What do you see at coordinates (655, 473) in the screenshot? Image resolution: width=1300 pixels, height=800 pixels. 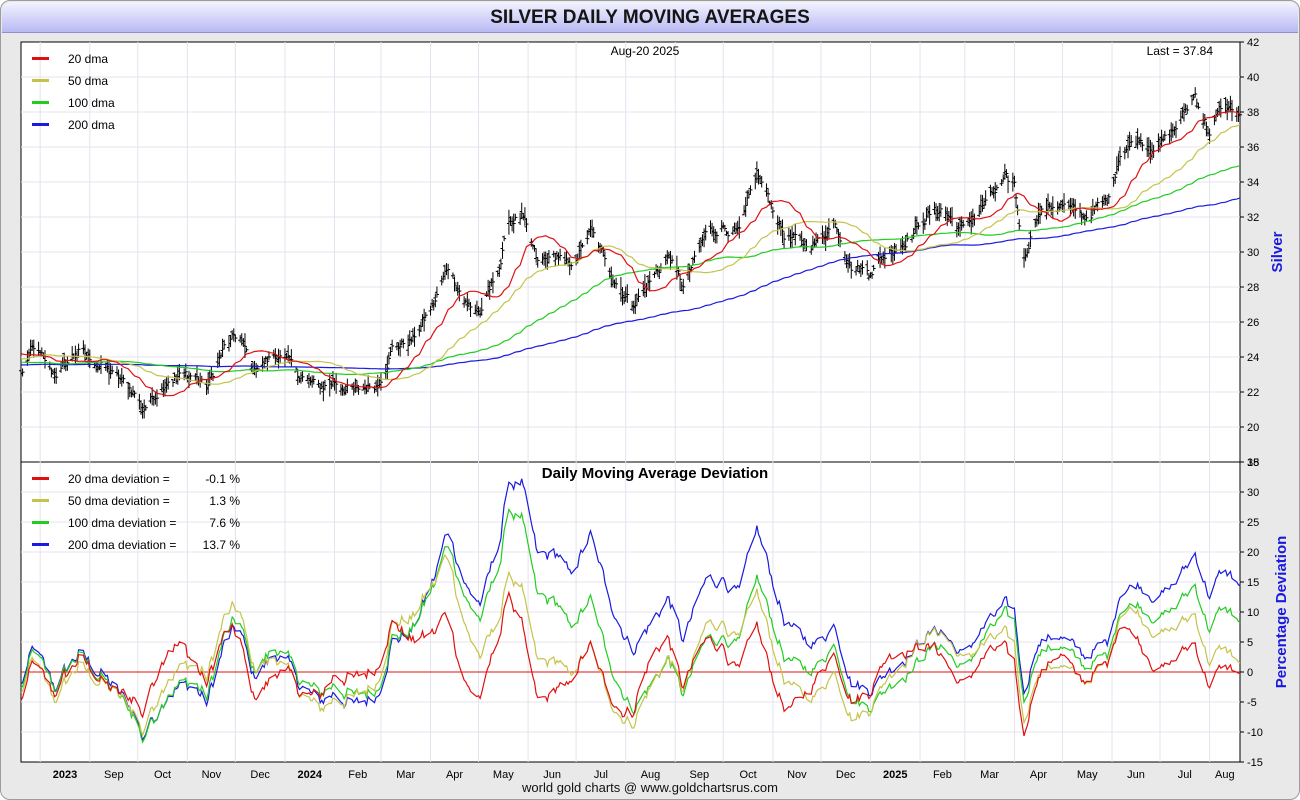 I see `deviation-panel-title: Daily Moving Average Deviation` at bounding box center [655, 473].